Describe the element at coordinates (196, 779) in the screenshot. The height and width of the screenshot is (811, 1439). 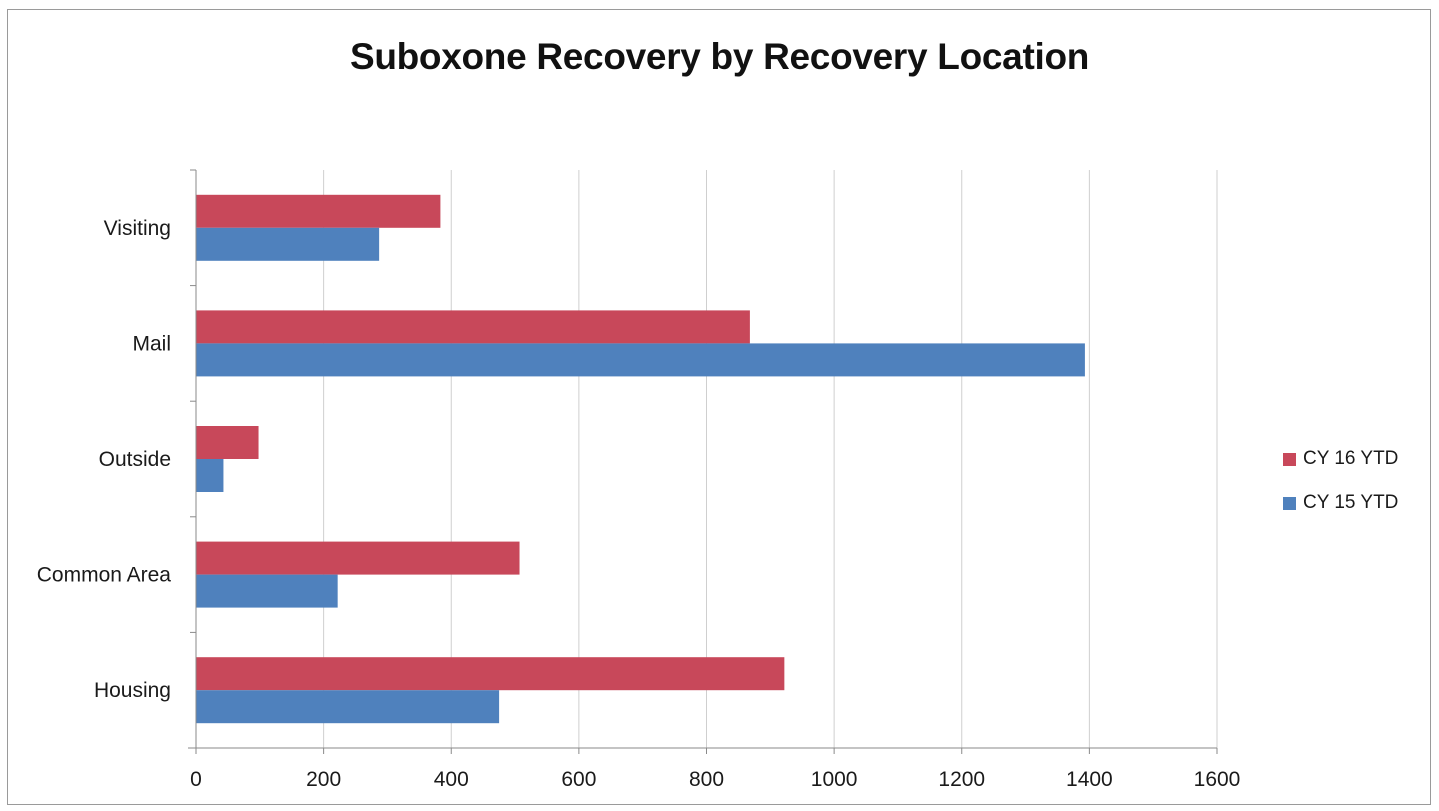
I see `x-tick-label: 0` at that location.